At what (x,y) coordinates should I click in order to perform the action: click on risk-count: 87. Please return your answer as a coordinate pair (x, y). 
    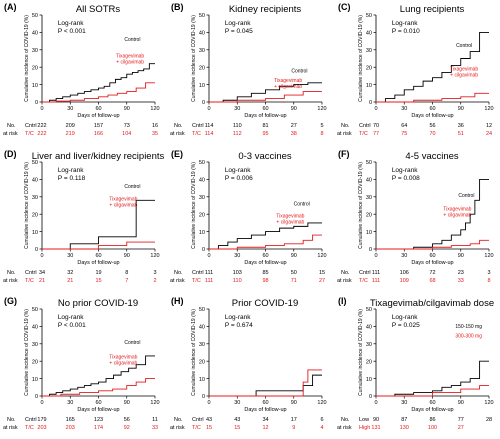
    Looking at the image, I should click on (404, 420).